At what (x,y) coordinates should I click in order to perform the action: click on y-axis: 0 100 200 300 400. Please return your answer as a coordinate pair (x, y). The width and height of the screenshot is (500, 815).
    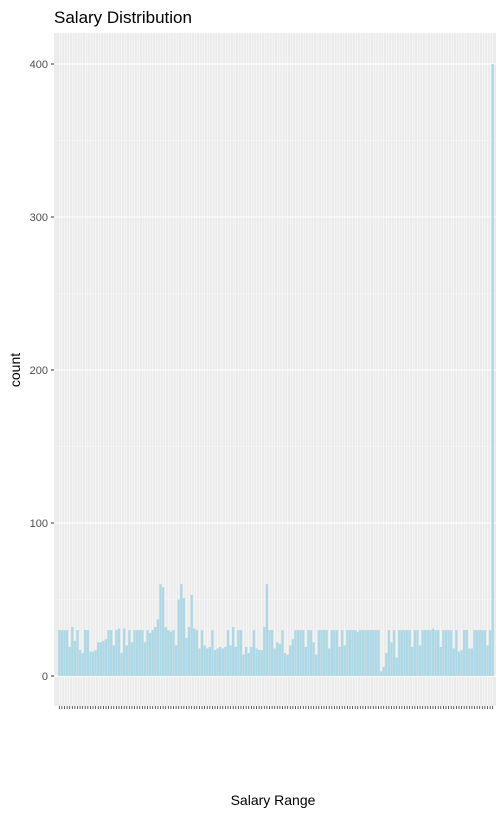
    Looking at the image, I should click on (42, 371).